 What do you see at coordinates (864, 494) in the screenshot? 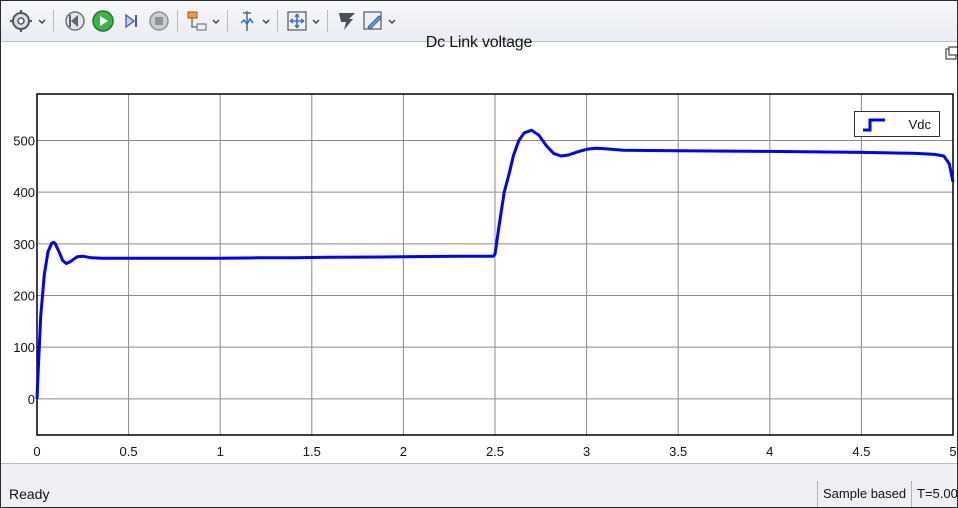
I see `sample-mode: Sample based` at bounding box center [864, 494].